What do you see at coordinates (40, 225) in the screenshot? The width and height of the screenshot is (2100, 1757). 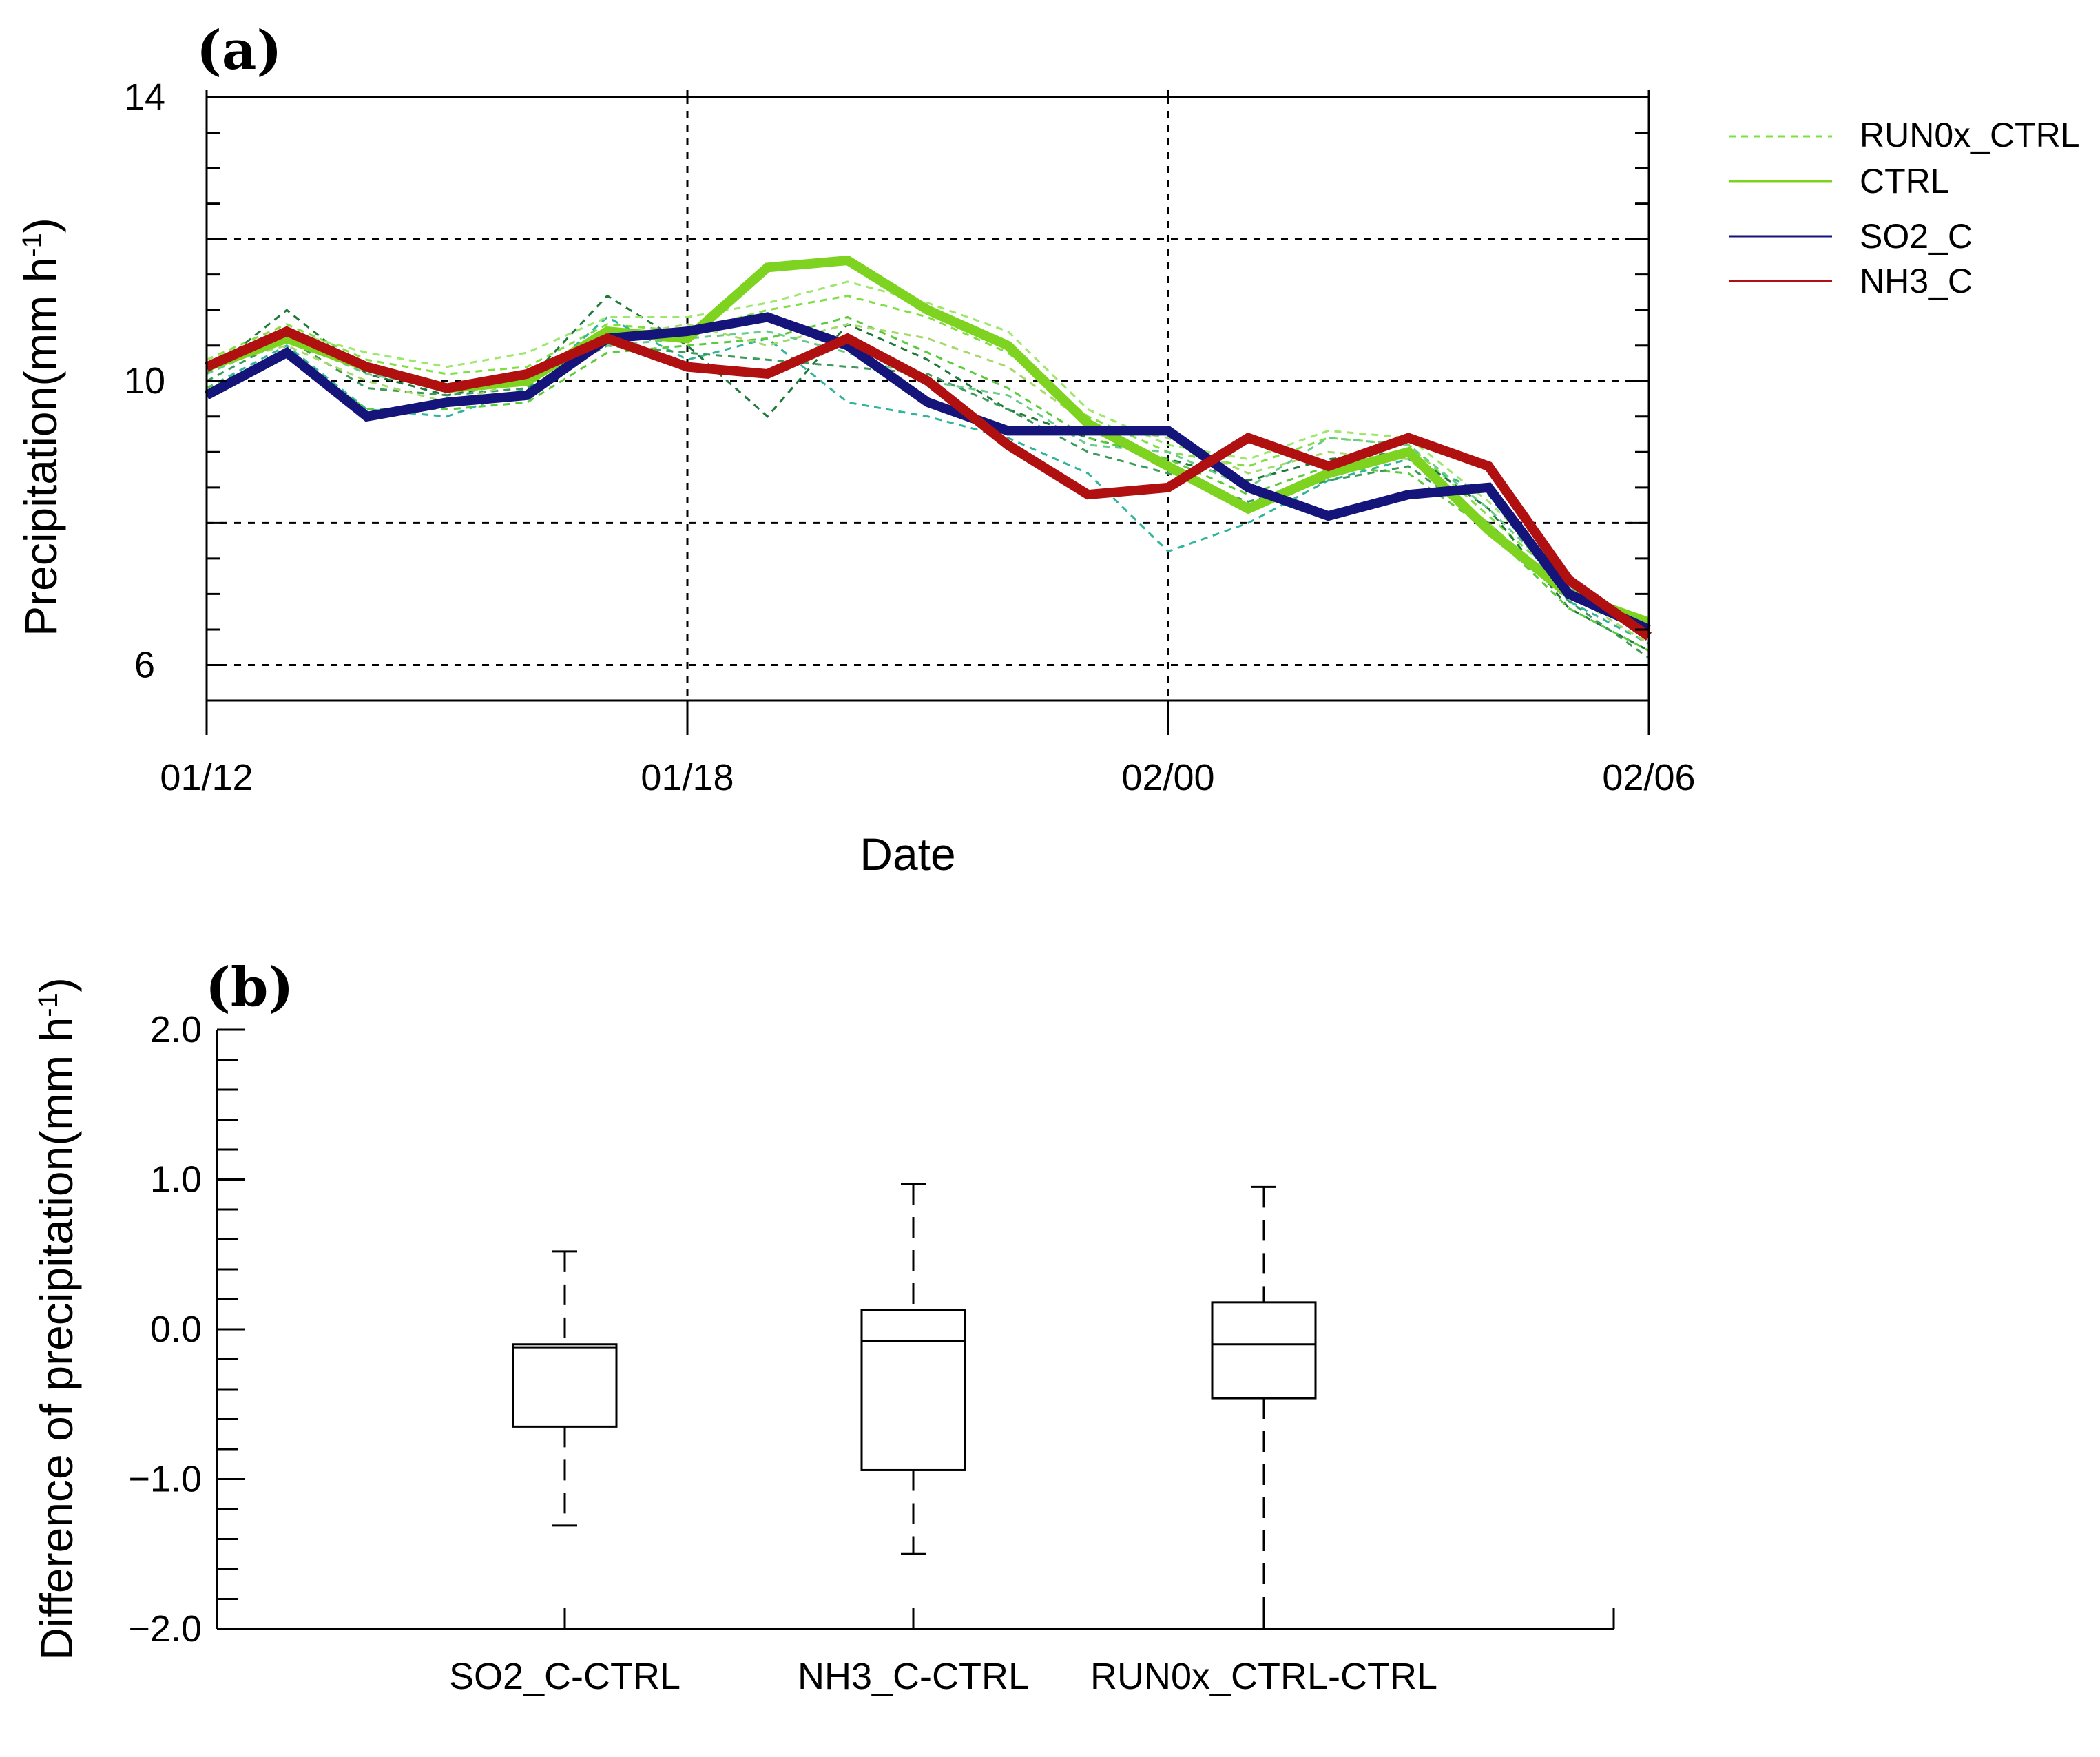 I see `panel-a-y-axis-title-close: )` at bounding box center [40, 225].